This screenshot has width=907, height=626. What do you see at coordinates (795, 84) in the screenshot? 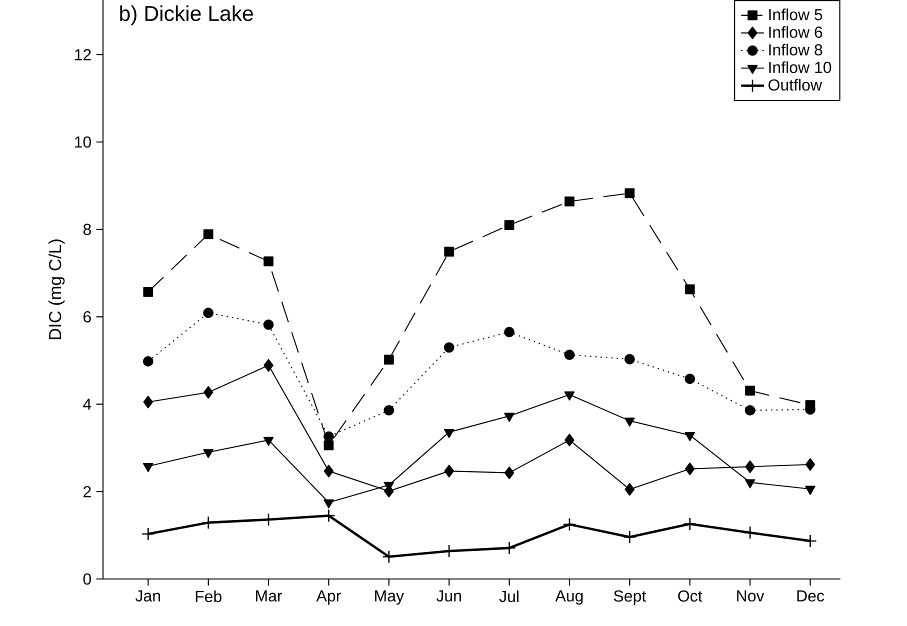
I see `legend-label: Outflow` at bounding box center [795, 84].